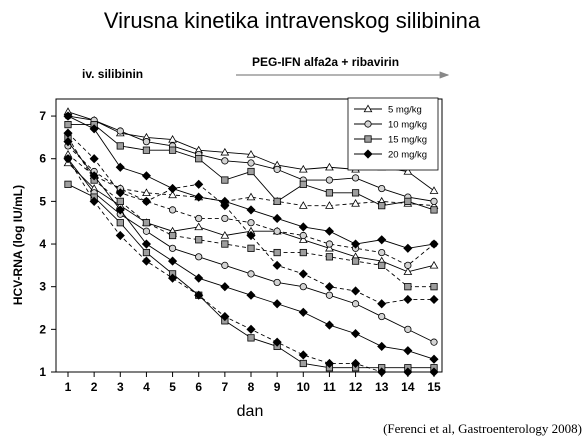  What do you see at coordinates (42, 372) in the screenshot?
I see `y-tick-label: 1` at bounding box center [42, 372].